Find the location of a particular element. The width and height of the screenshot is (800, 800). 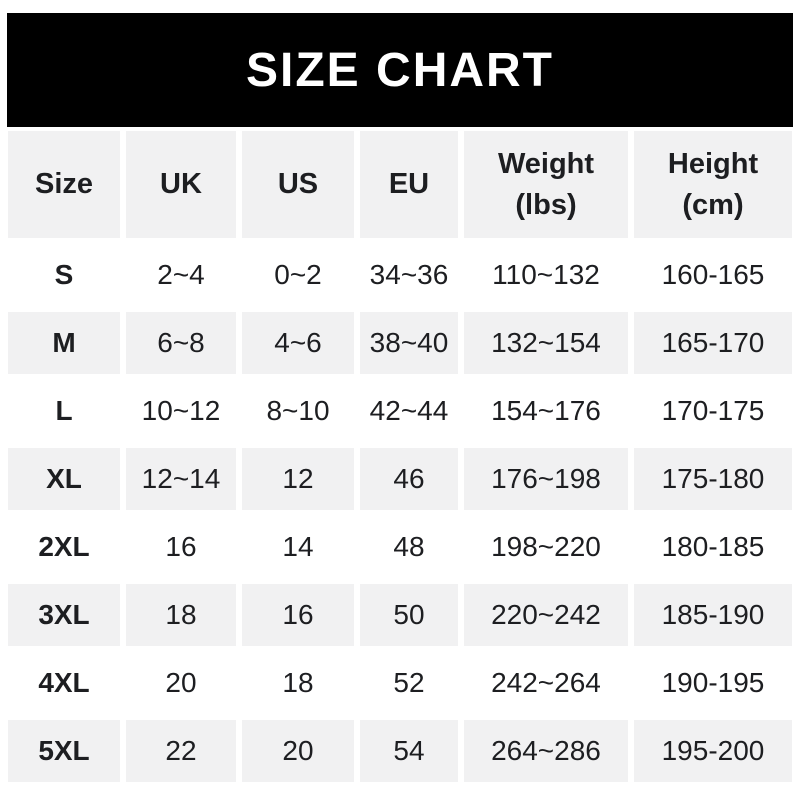

height-cell: 175-180 is located at coordinates (713, 479).